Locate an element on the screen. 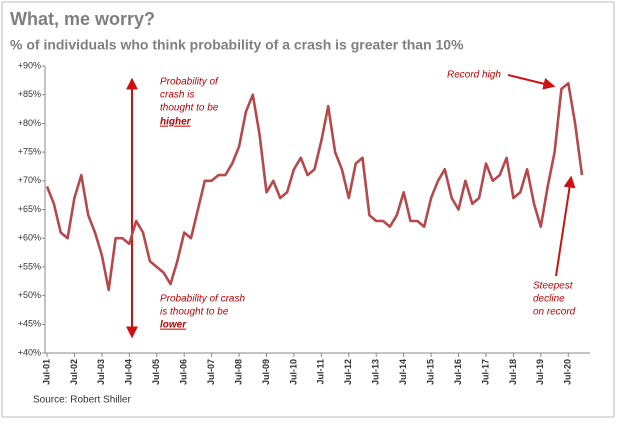 Image resolution: width=620 pixels, height=427 pixels. y-tick-label: +75% is located at coordinates (29, 151).